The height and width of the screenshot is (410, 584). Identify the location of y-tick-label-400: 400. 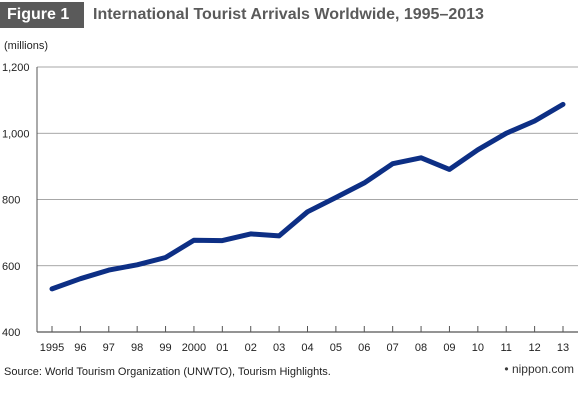
(11, 333).